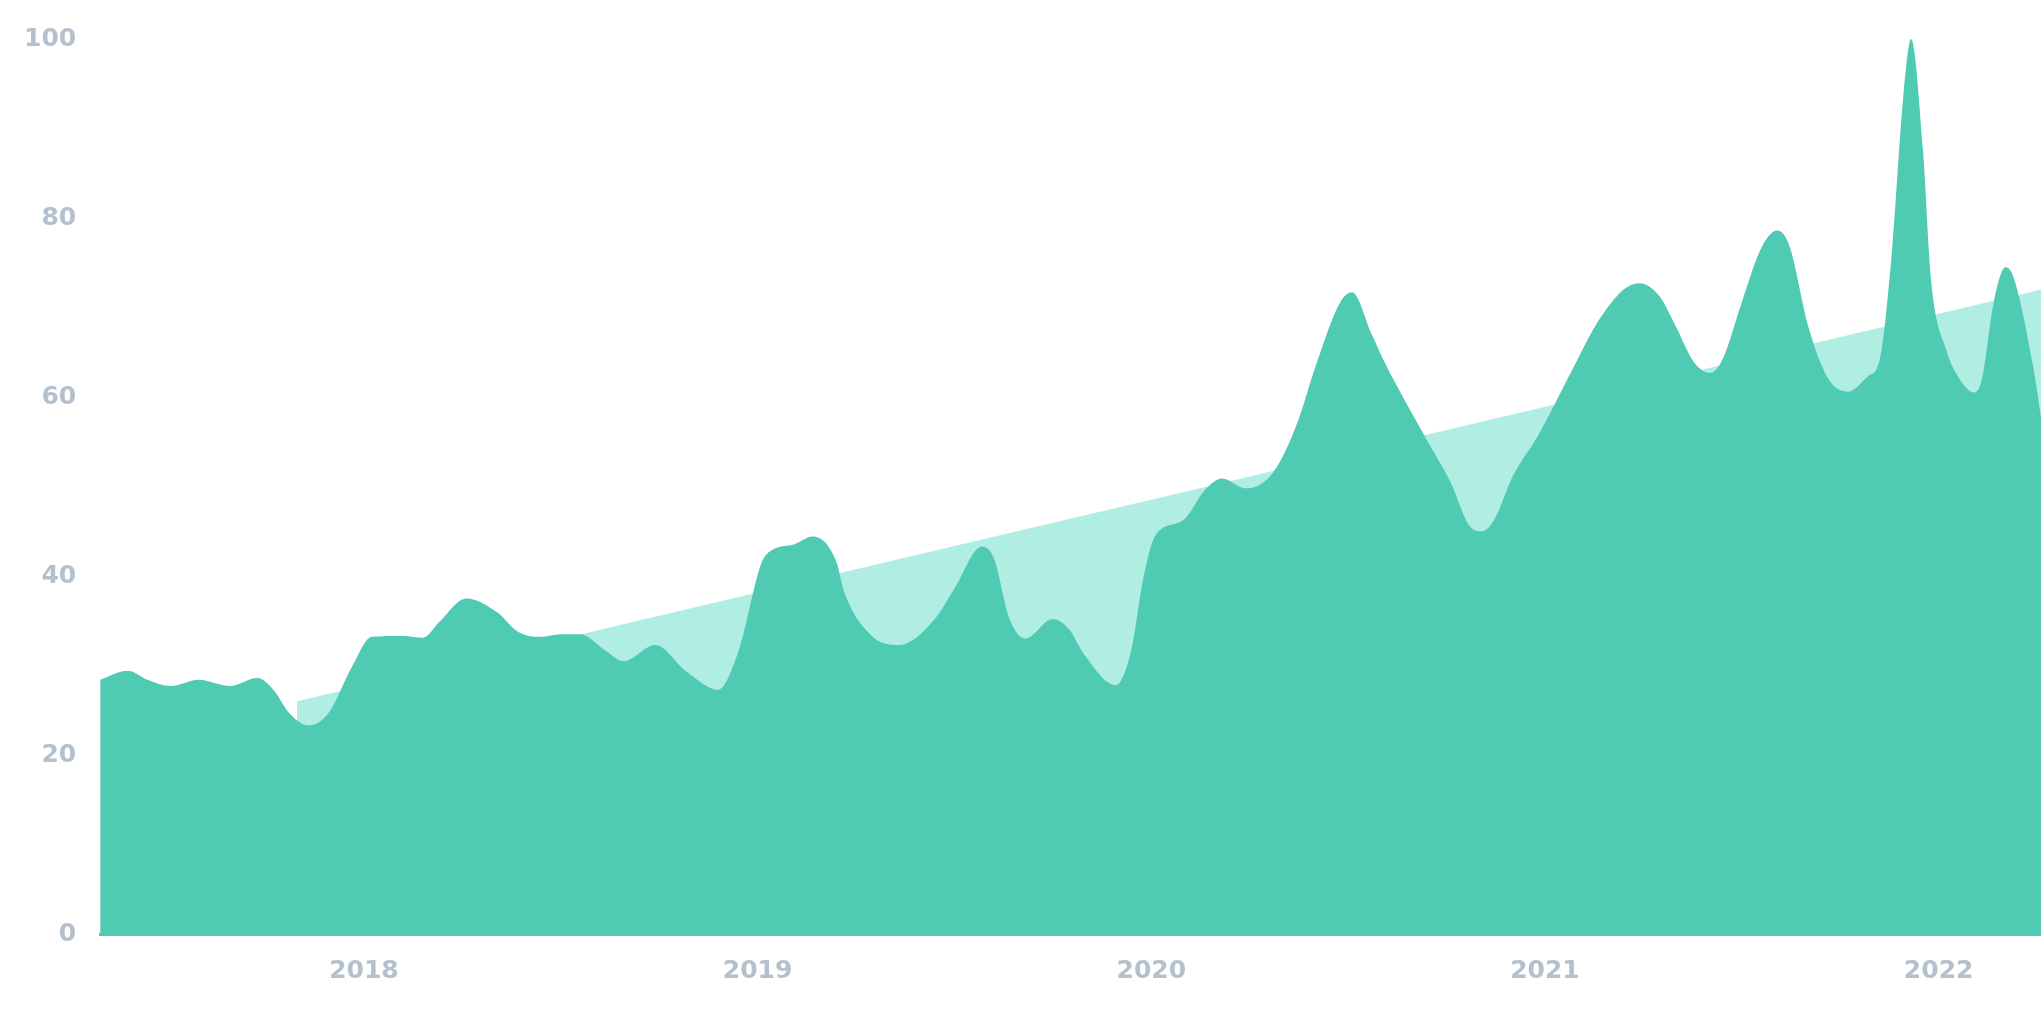 This screenshot has width=2041, height=1020. Describe the element at coordinates (59, 574) in the screenshot. I see `y-tick-label: 40` at that location.